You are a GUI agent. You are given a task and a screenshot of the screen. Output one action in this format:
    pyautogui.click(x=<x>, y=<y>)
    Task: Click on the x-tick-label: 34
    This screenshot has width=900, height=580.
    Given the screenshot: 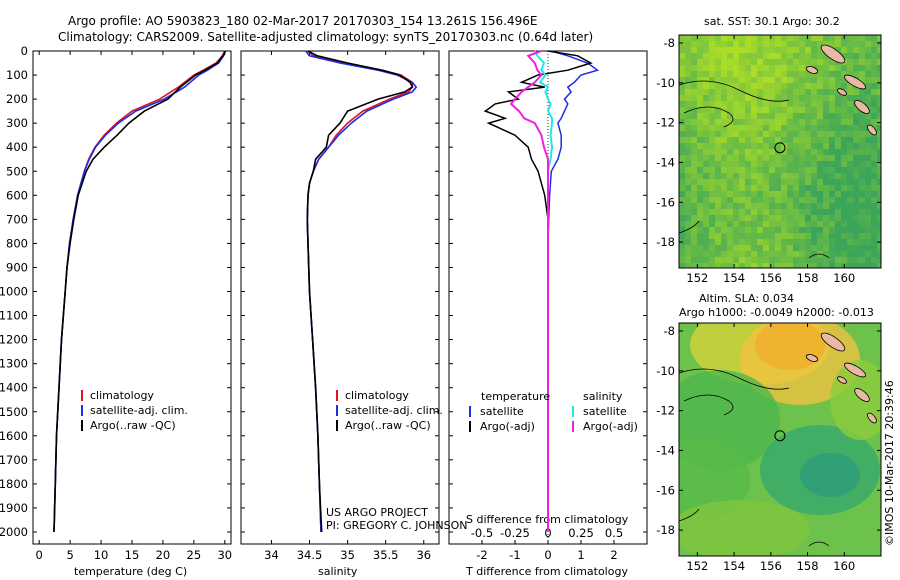 What is the action you would take?
    pyautogui.click(x=271, y=555)
    